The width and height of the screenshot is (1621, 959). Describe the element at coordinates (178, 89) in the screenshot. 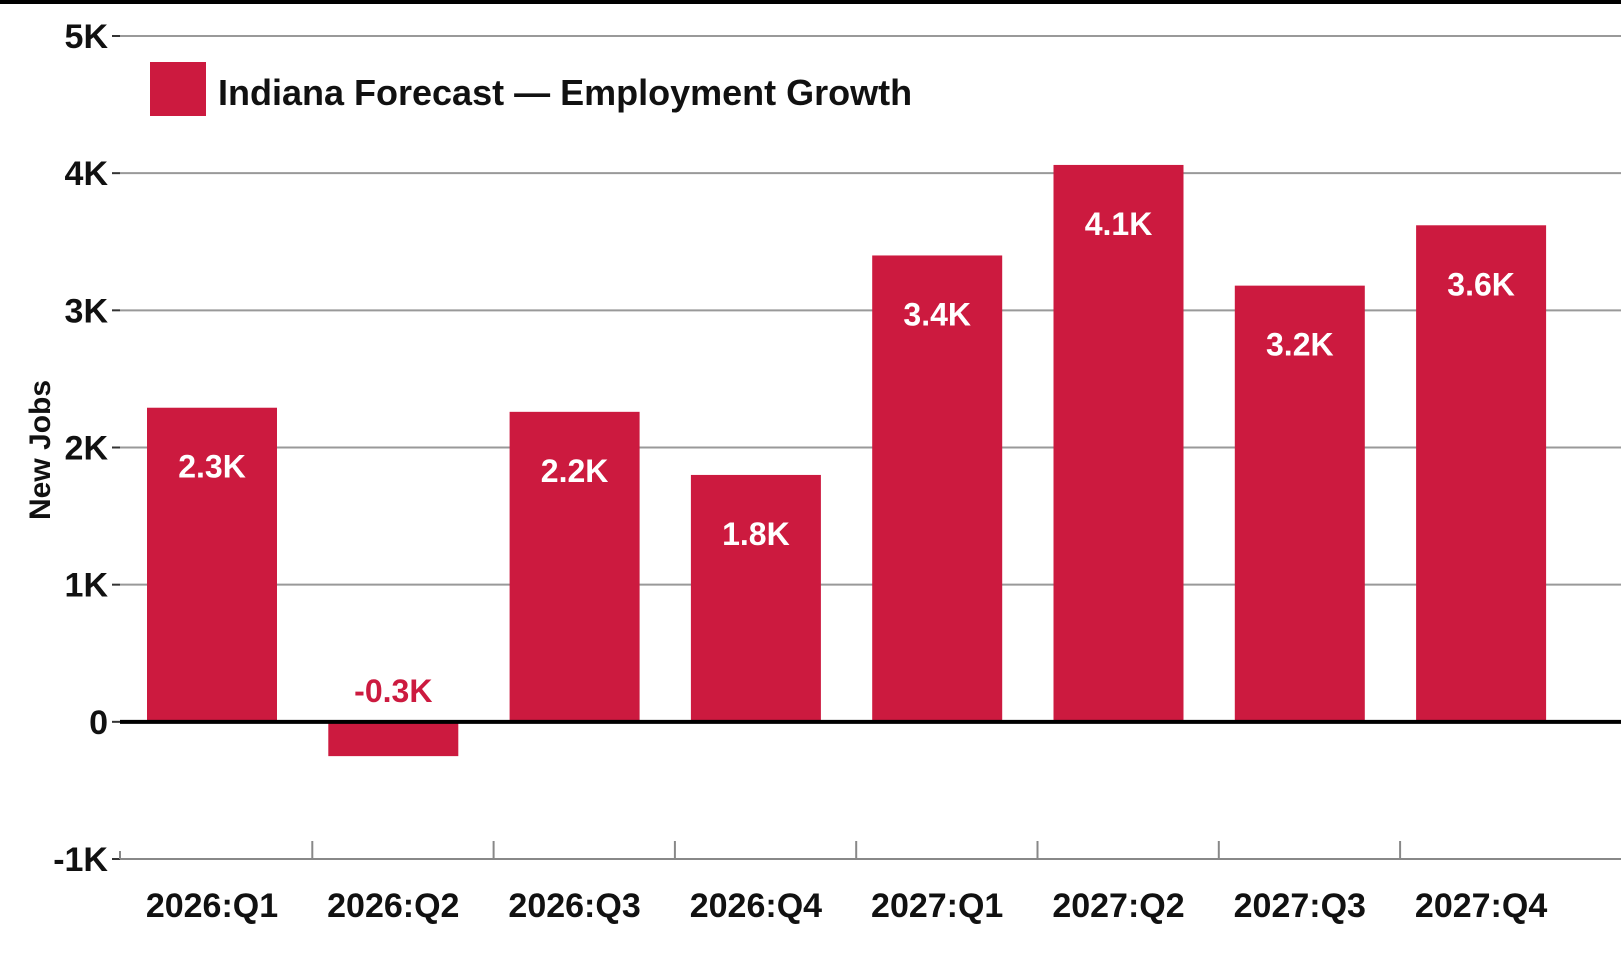

I see `legend-swatch` at that location.